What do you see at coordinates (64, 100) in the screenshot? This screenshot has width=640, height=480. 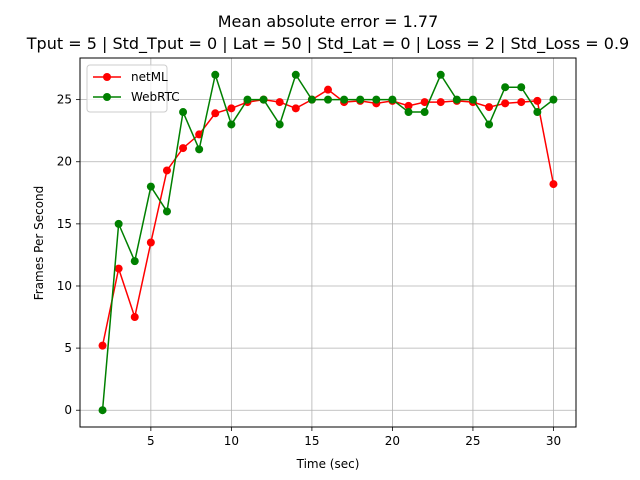 I see `y-tick-label: 25` at bounding box center [64, 100].